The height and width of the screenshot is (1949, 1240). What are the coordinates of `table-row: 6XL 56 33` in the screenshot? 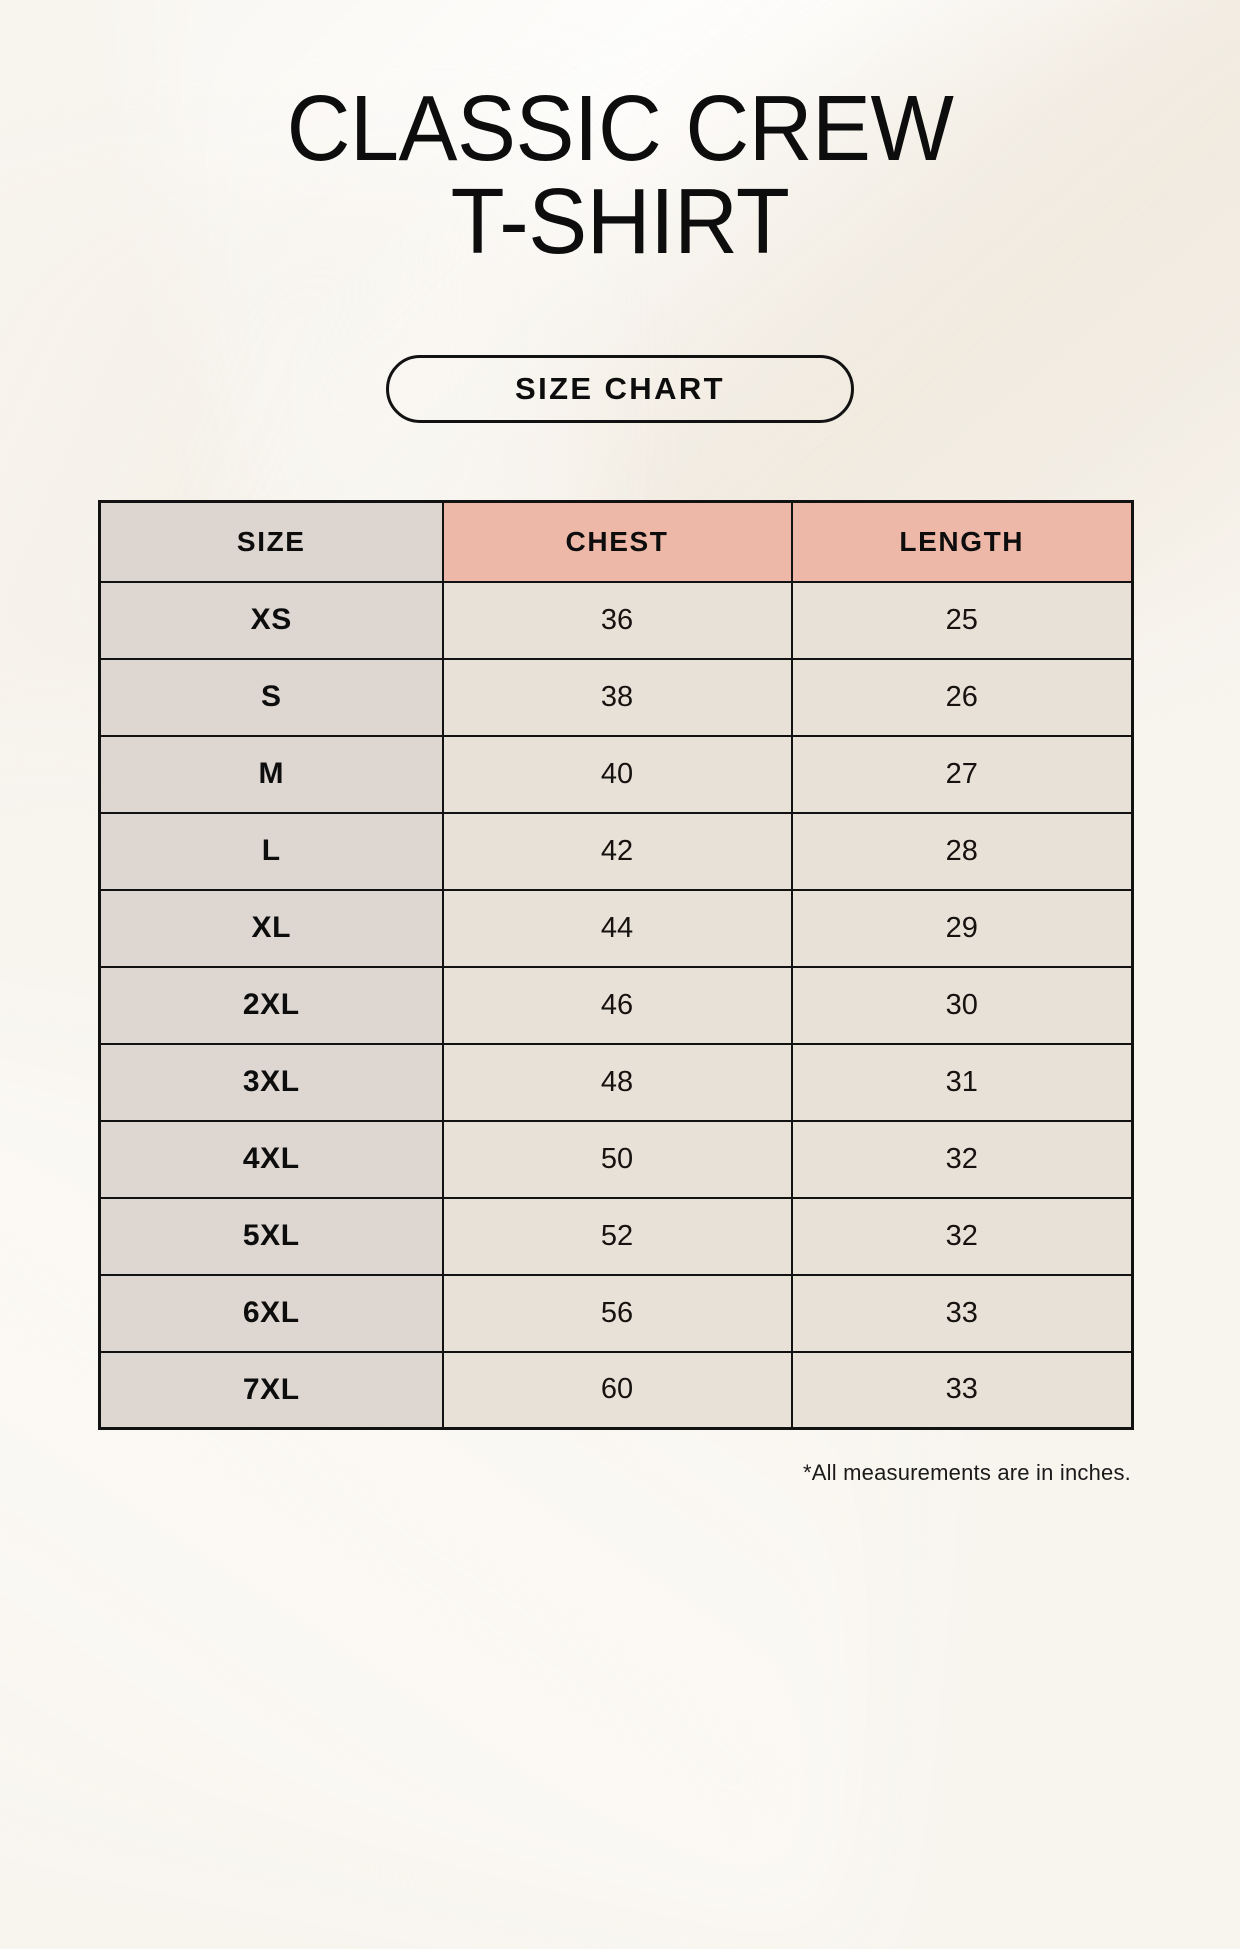 It's located at (616, 1313).